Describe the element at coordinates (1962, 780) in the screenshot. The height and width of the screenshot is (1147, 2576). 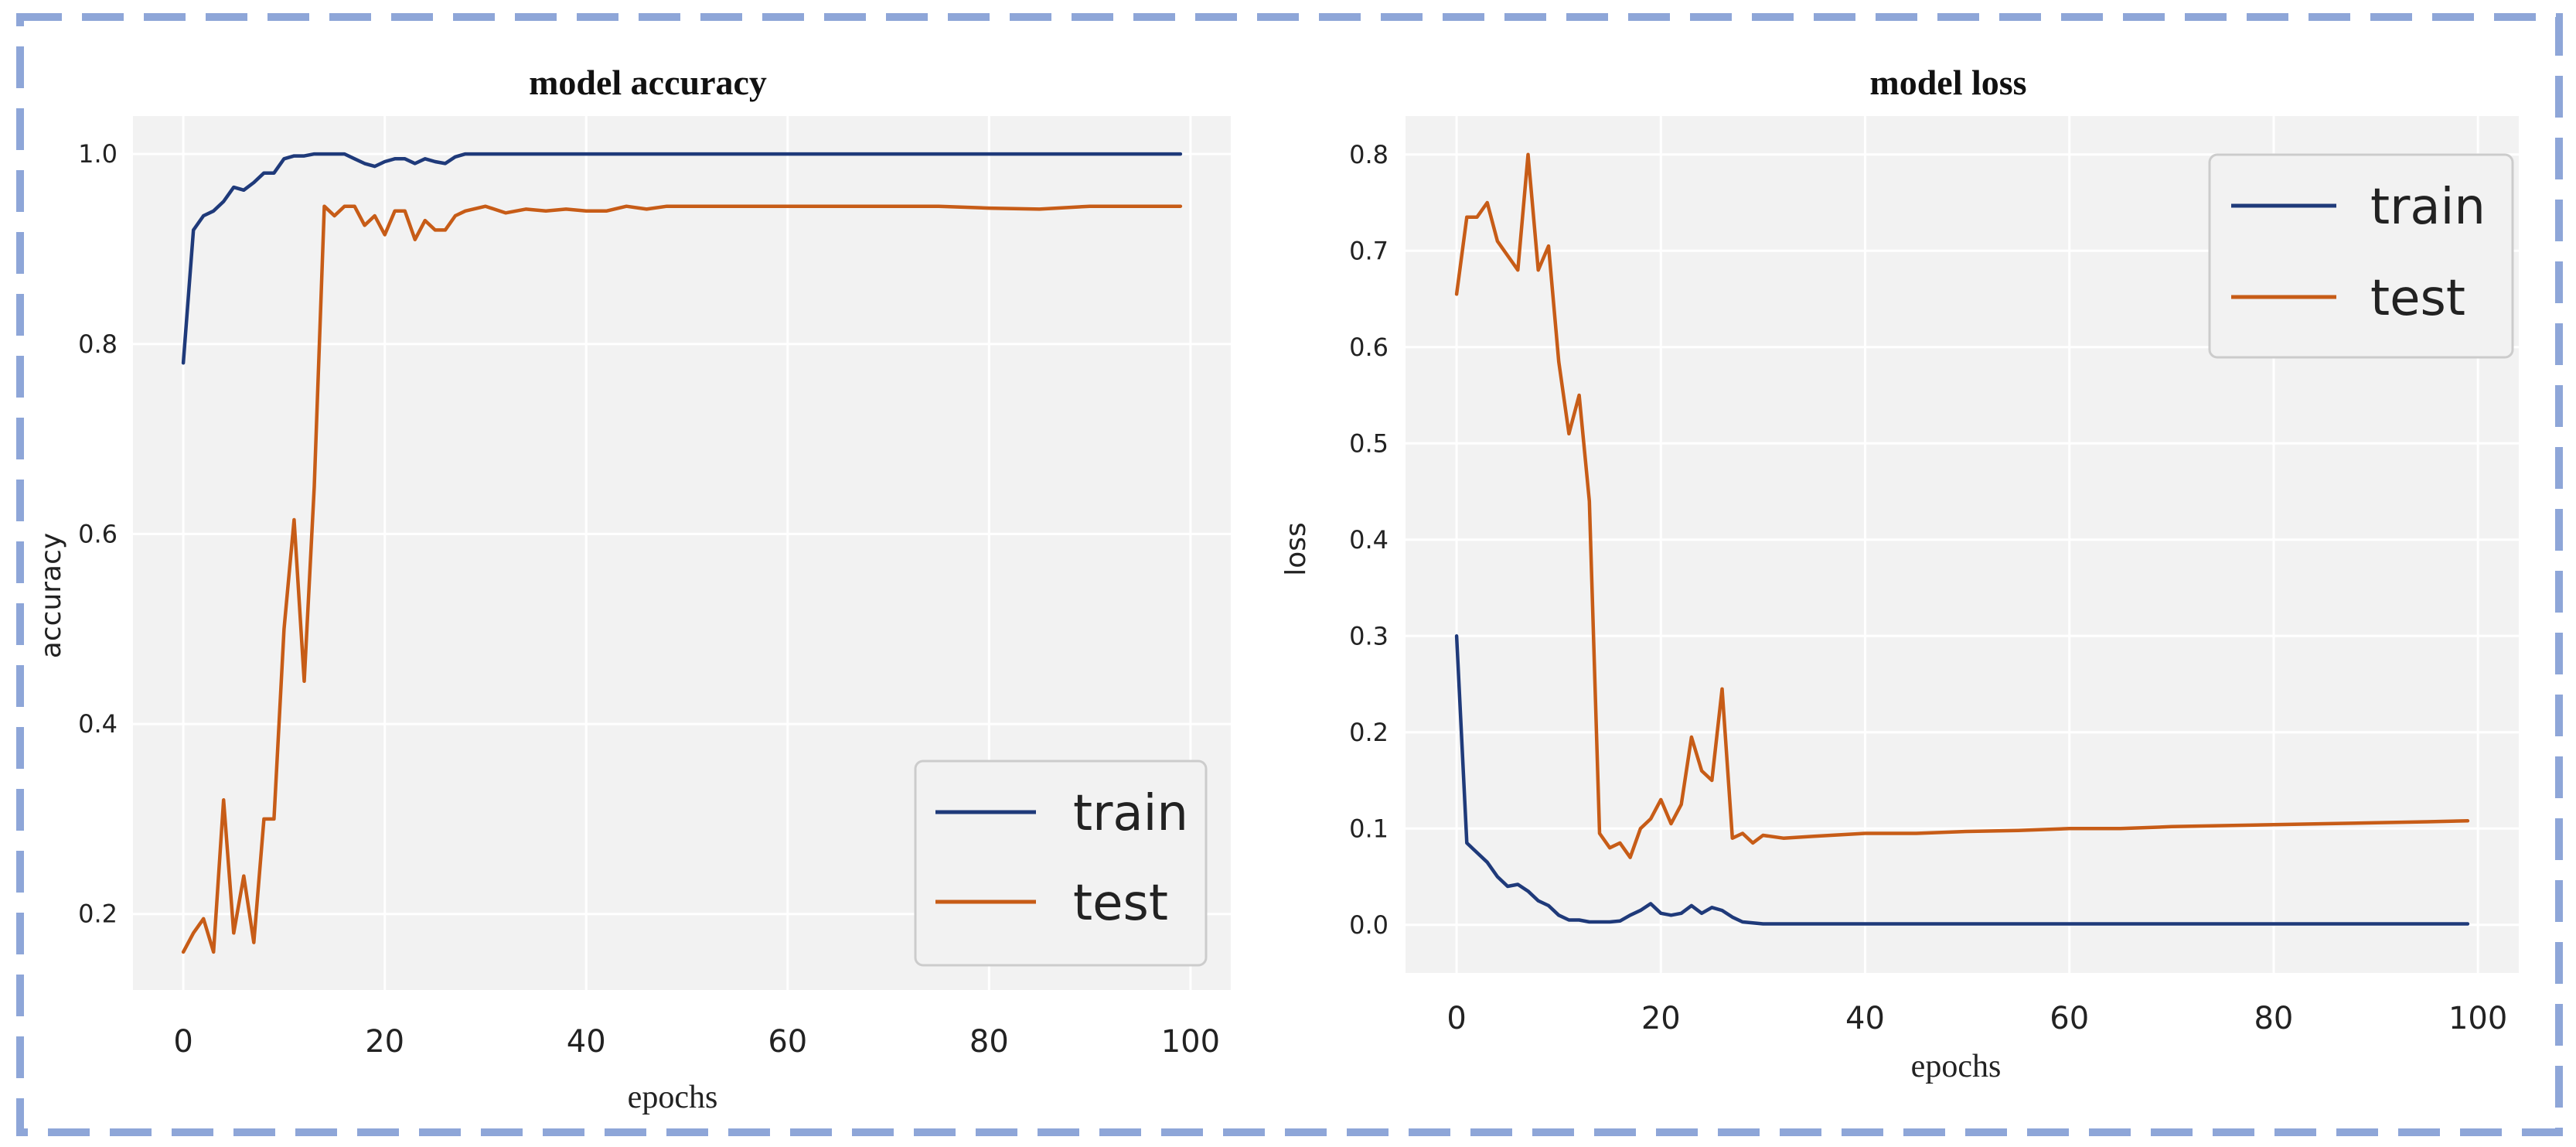
I see `loss-train-line` at that location.